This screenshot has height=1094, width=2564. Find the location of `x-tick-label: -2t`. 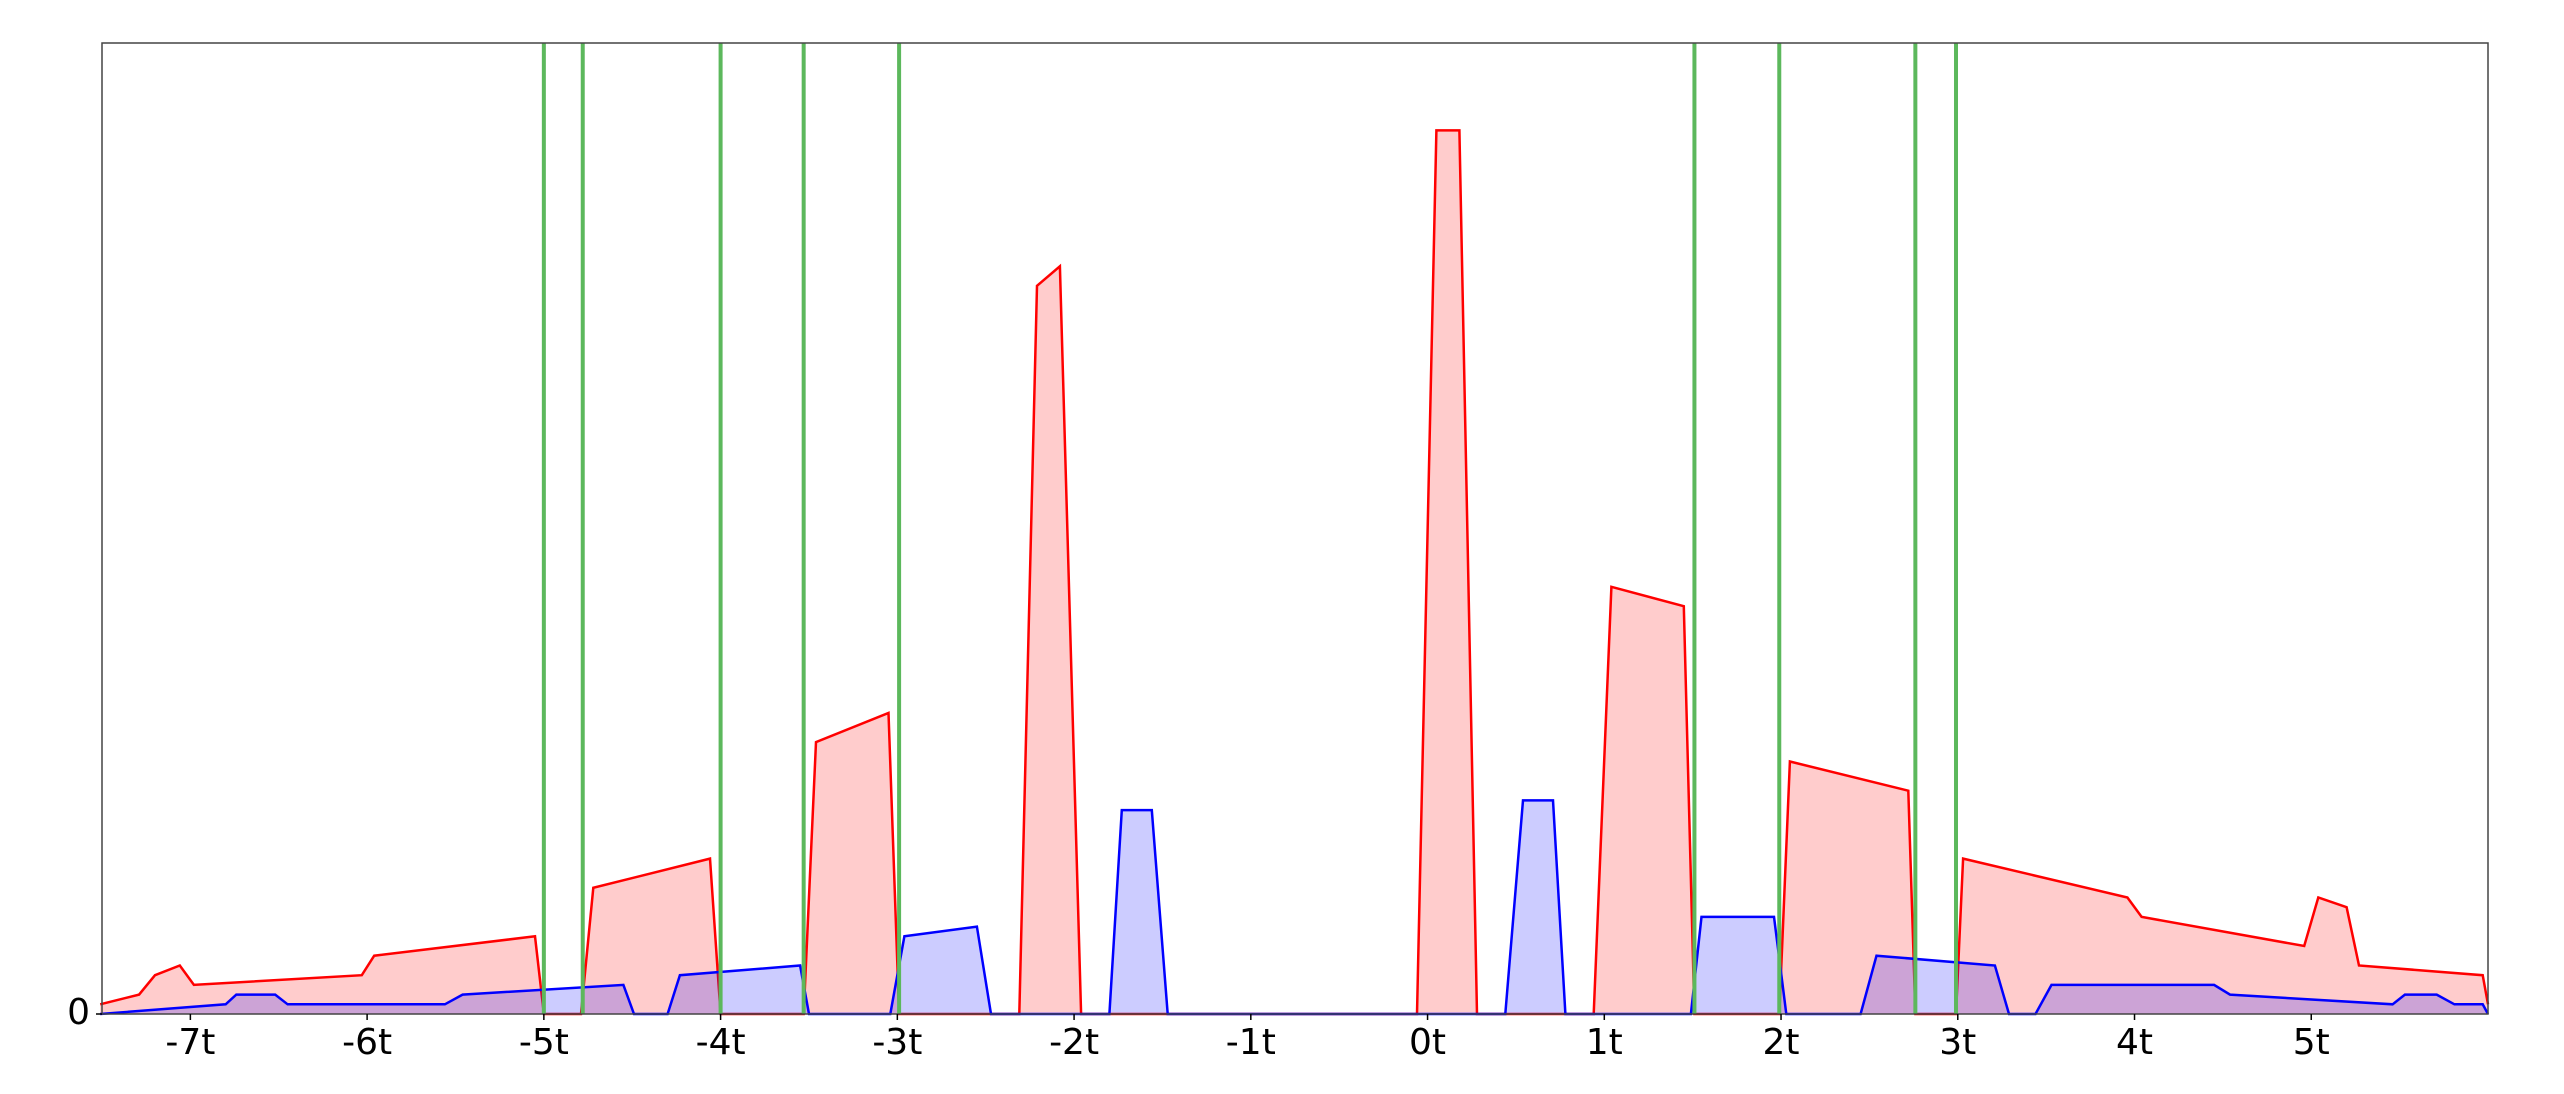

x-tick-label: -2t is located at coordinates (1074, 1042).